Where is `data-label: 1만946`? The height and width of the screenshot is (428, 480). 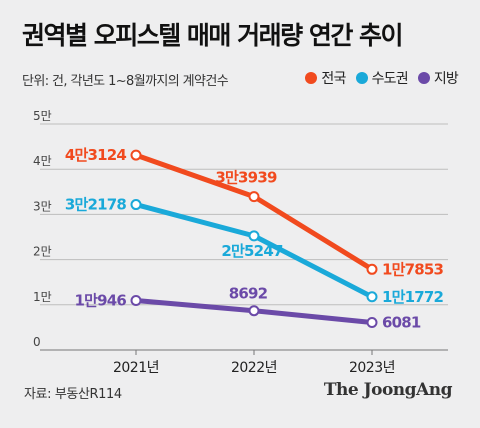 data-label: 1만946 is located at coordinates (100, 301).